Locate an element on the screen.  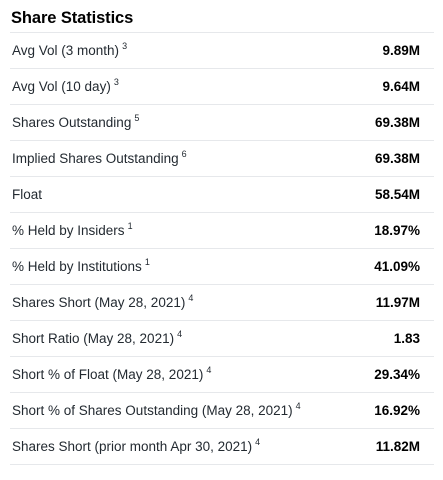
row-label-text: Shares Short (prior month Apr 30, 2021) is located at coordinates (132, 446).